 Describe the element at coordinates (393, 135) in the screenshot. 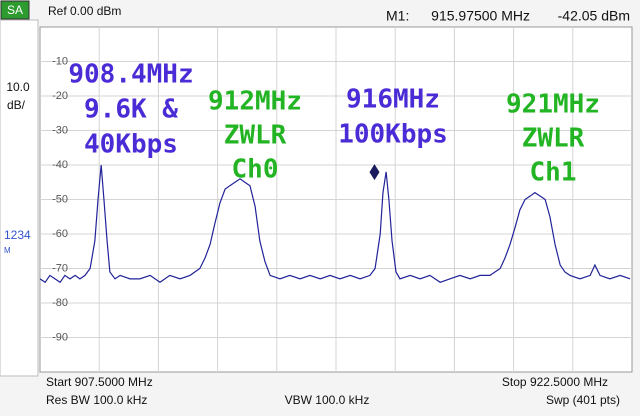

I see `annotation: 100Kbps` at that location.